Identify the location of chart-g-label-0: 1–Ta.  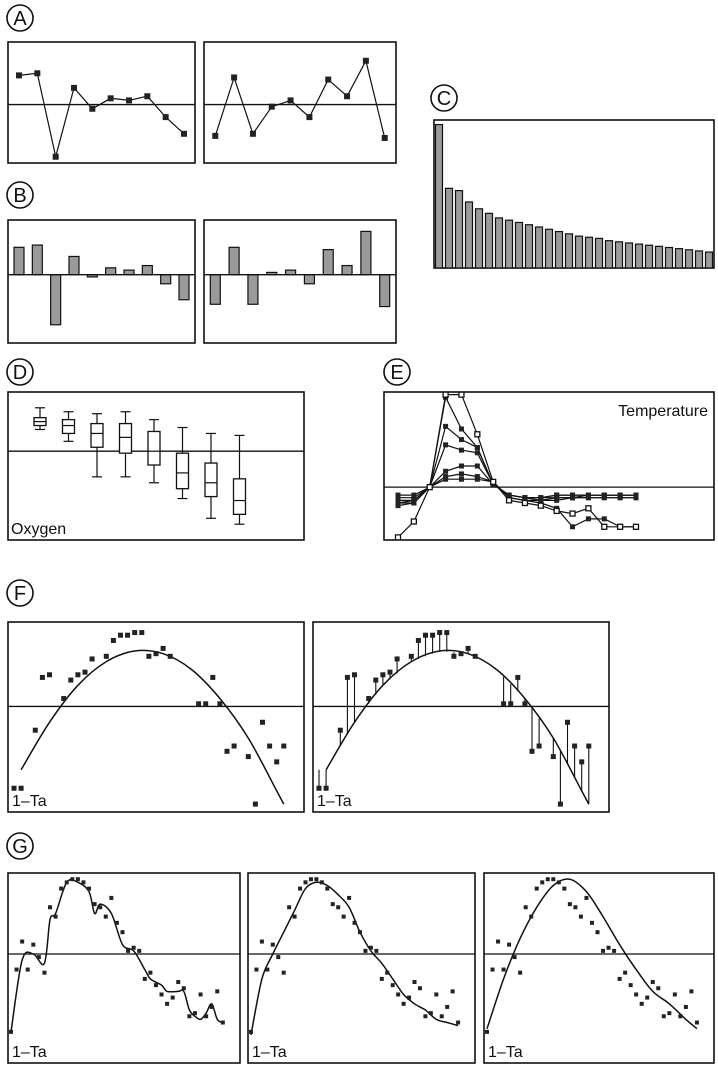
(29, 1052).